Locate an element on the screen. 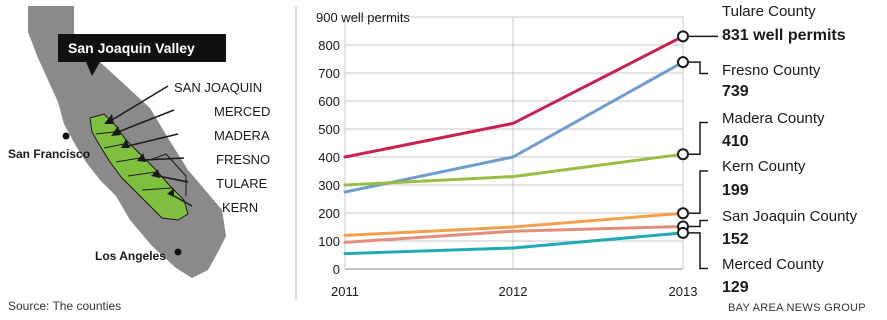 The image size is (887, 320). y-tick-label-800: 800 is located at coordinates (329, 45).